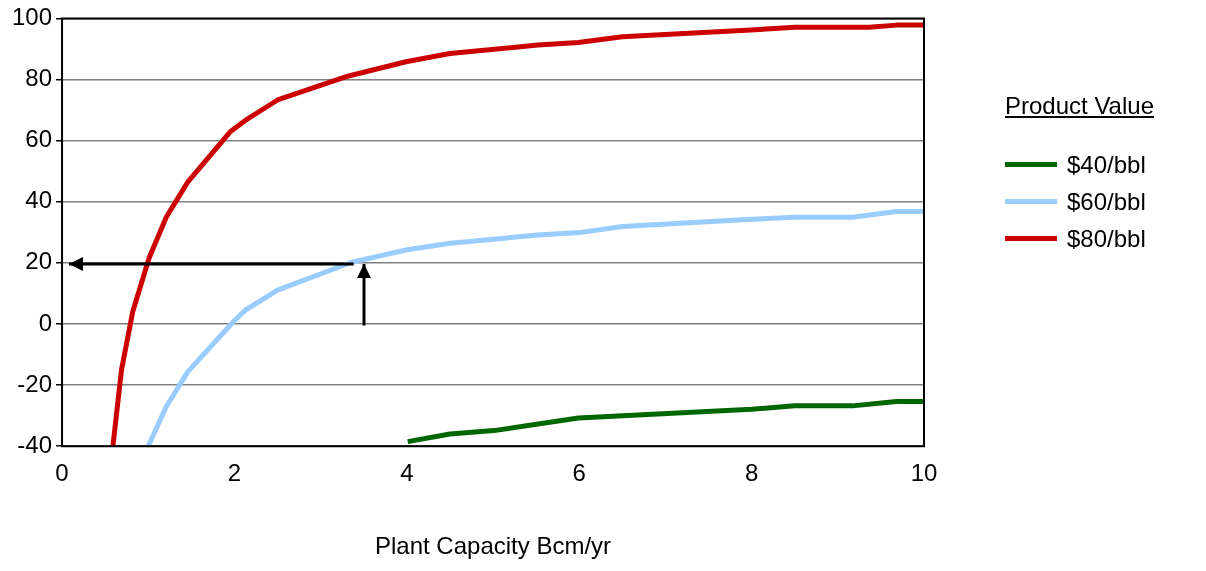  I want to click on x-axis-title: Plant Capacity Bcm/yr, so click(493, 546).